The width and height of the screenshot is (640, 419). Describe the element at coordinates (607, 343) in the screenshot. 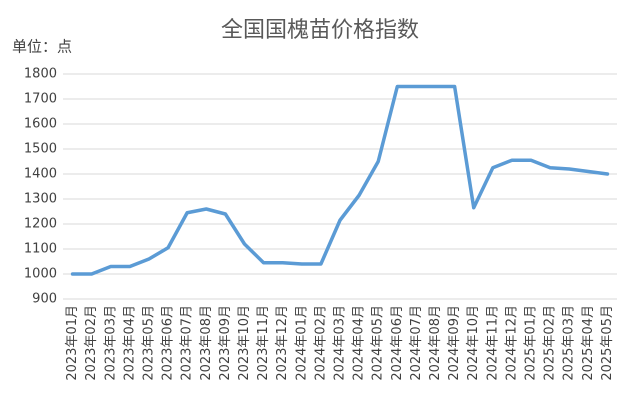

I see `x-tick-label: 2025年05月` at that location.